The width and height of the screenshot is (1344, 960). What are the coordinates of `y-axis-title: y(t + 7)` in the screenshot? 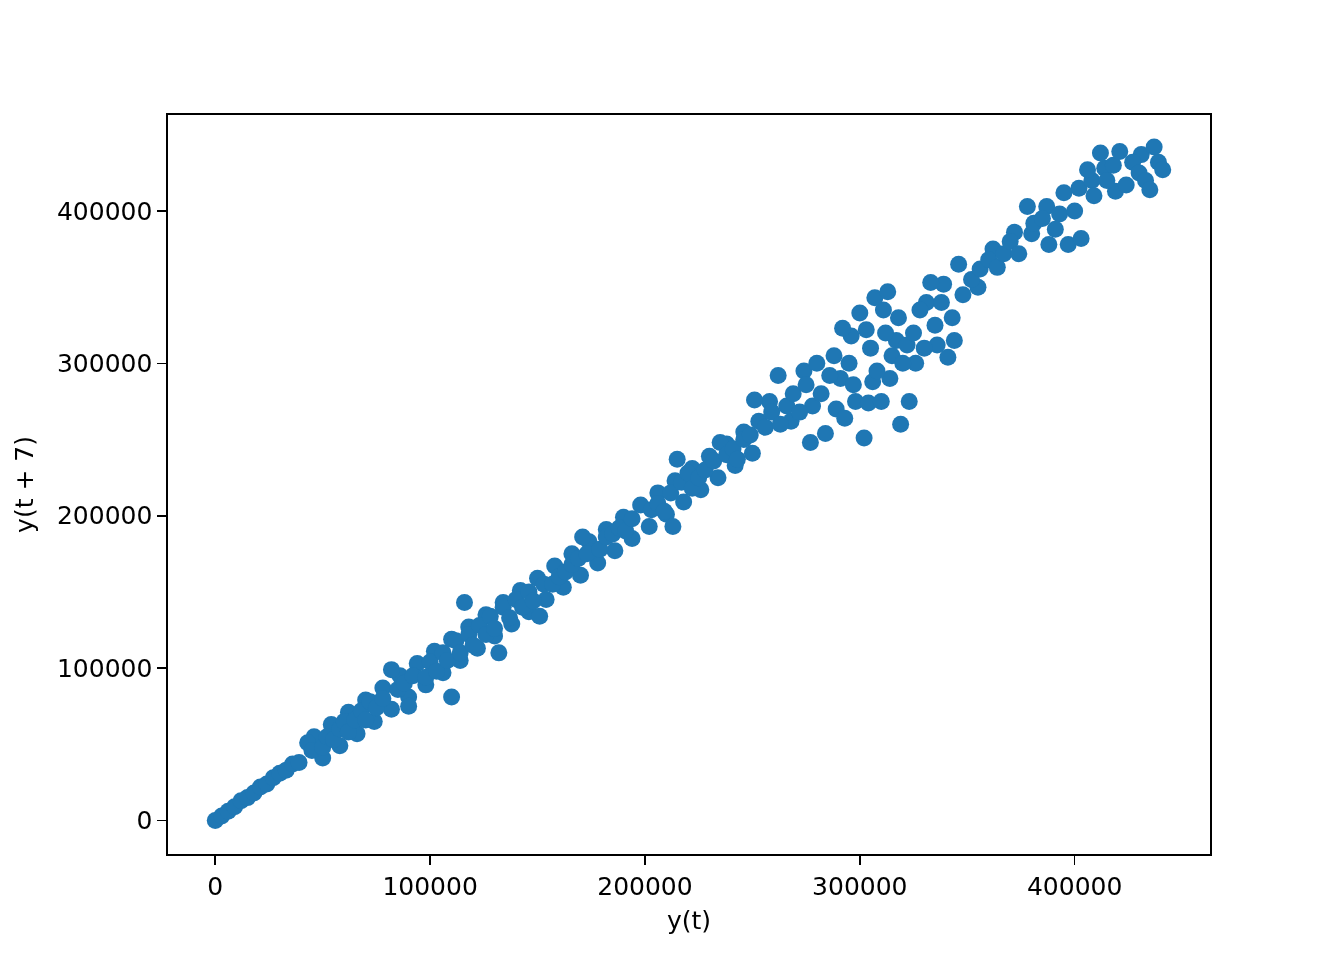 It's located at (25, 484).